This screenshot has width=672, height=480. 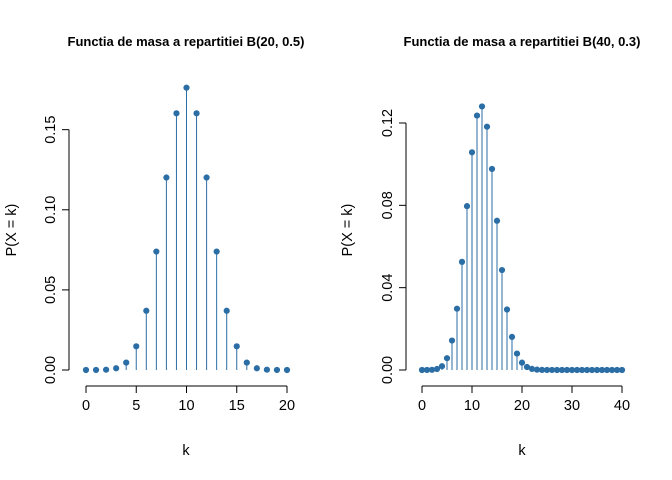 I want to click on x-tick-label: 30, so click(x=572, y=406).